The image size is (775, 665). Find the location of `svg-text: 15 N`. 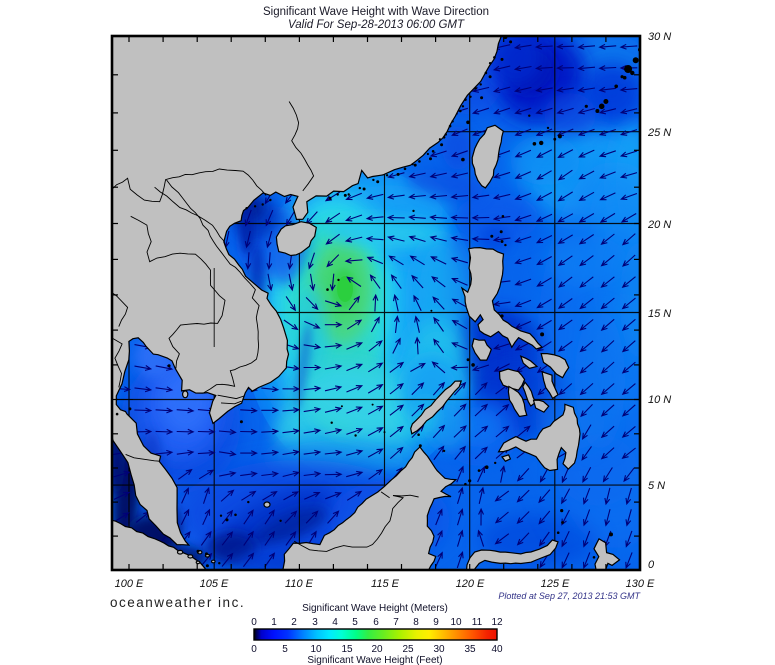

svg-text: 15 N is located at coordinates (659, 314).